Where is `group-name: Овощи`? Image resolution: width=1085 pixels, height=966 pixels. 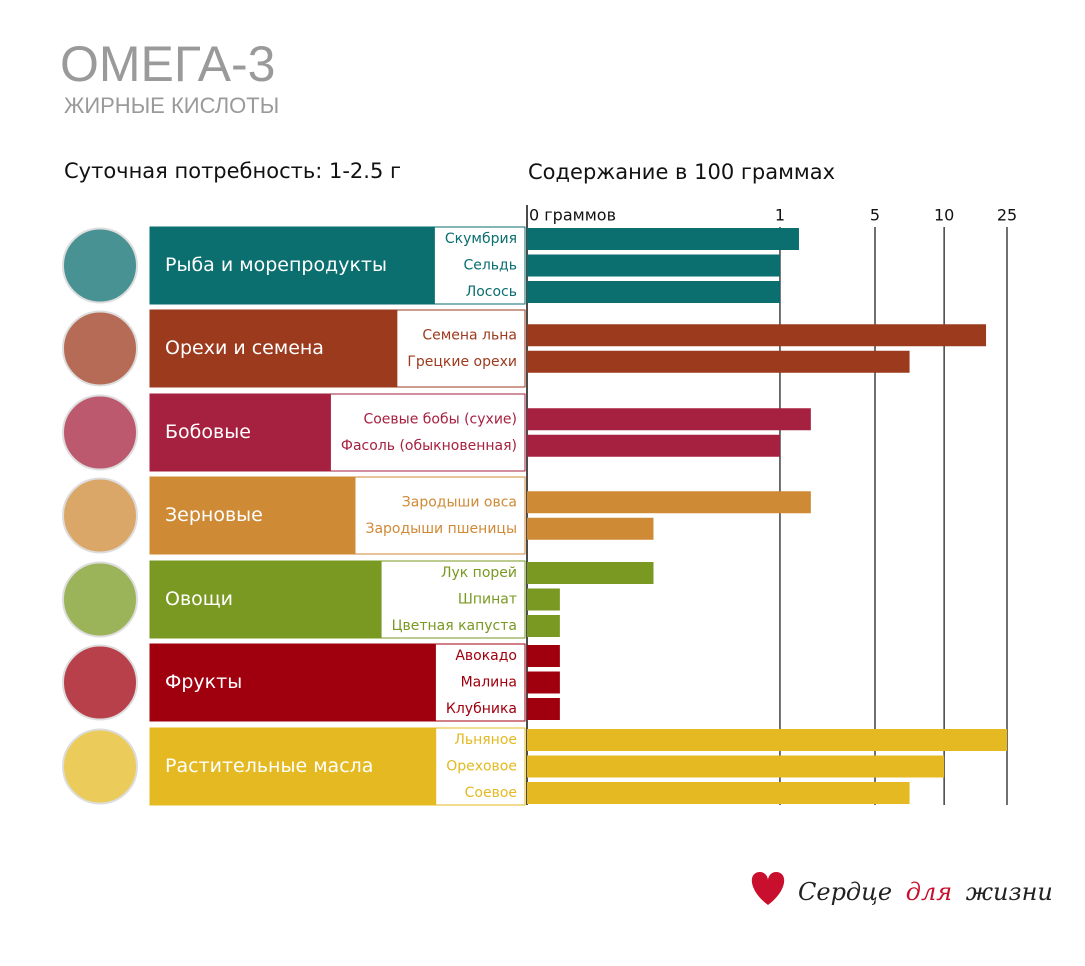
group-name: Овощи is located at coordinates (199, 599).